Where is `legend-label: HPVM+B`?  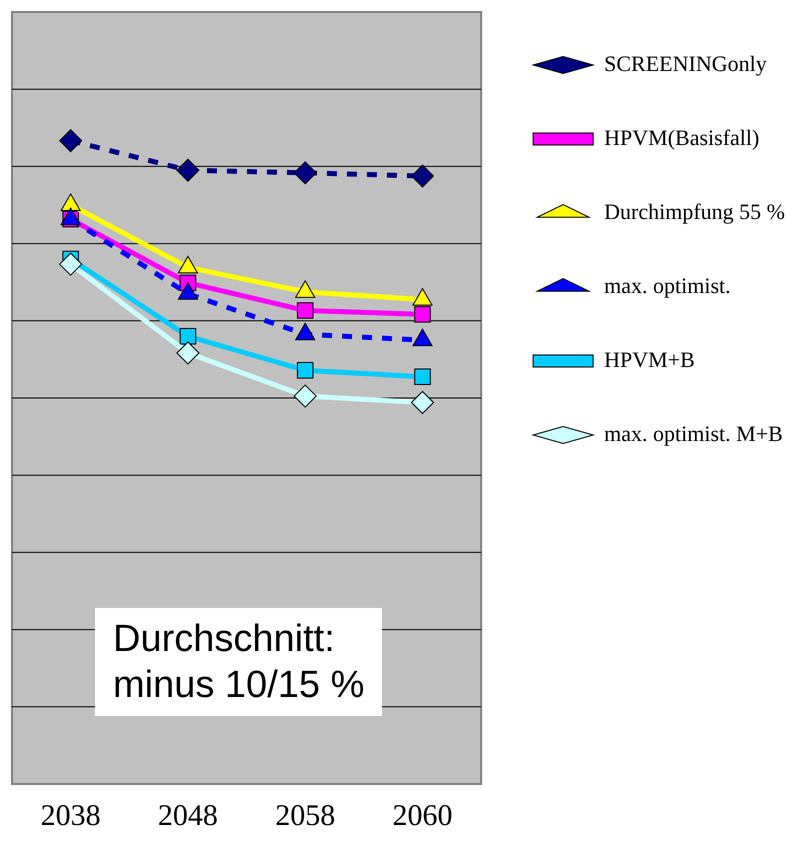 legend-label: HPVM+B is located at coordinates (649, 359).